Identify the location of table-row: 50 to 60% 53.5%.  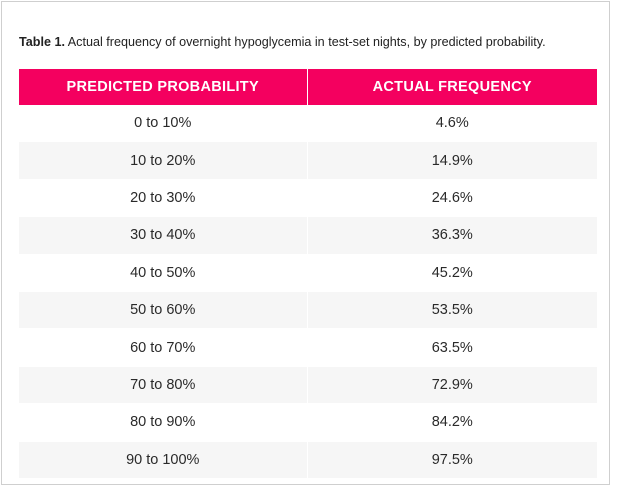
(308, 310).